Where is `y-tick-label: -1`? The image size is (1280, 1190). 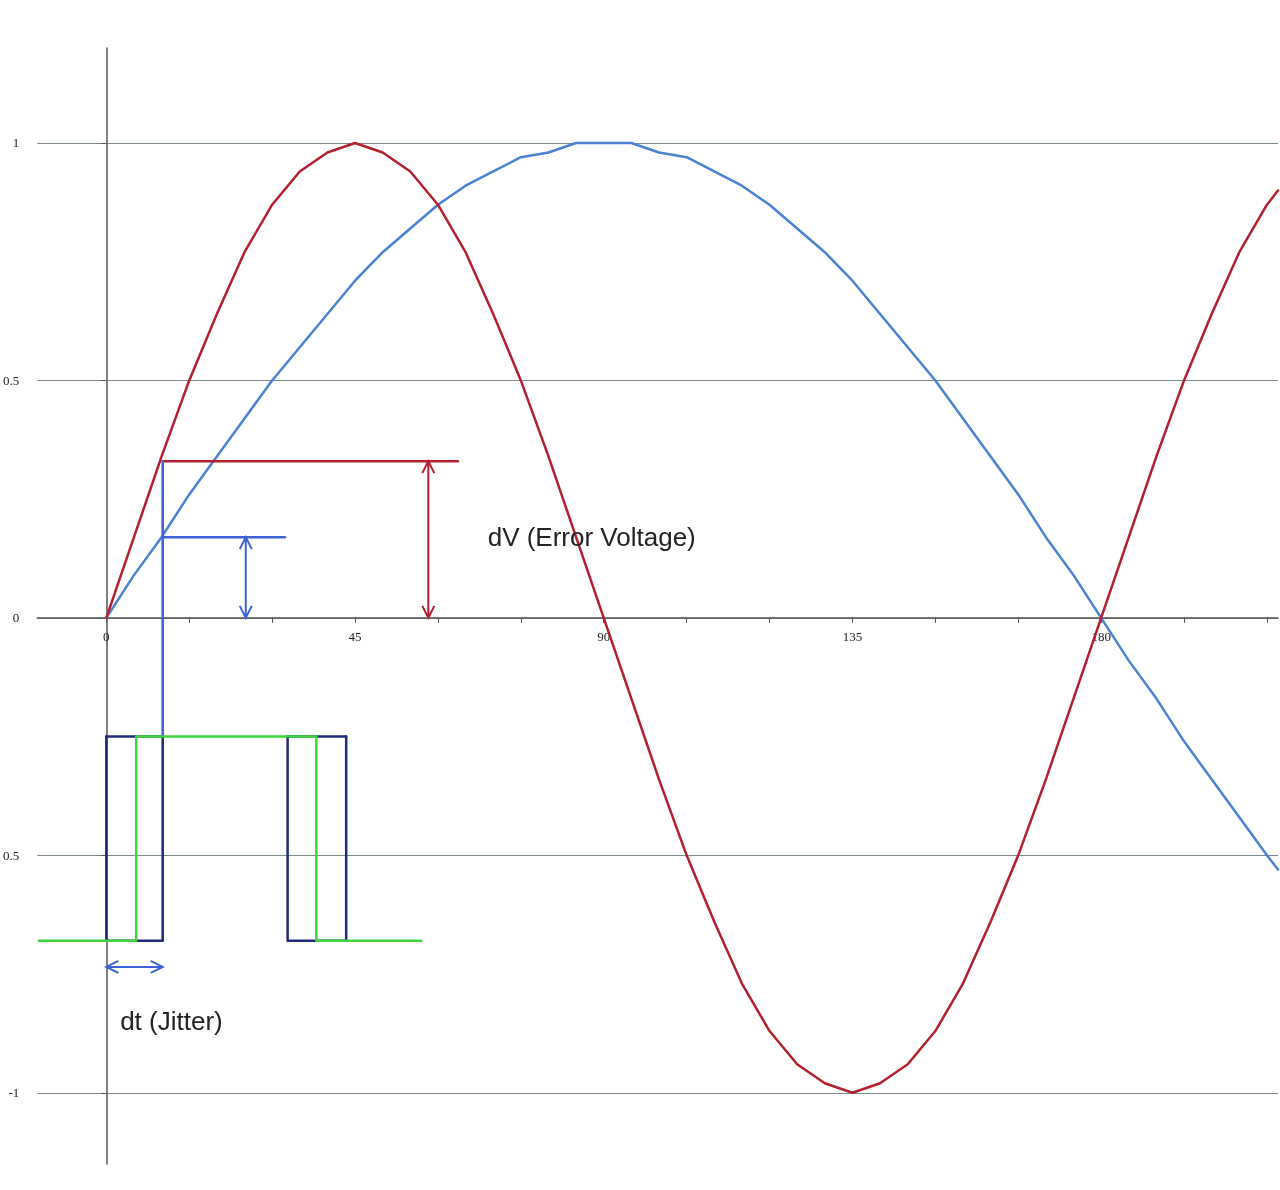
y-tick-label: -1 is located at coordinates (14, 1093).